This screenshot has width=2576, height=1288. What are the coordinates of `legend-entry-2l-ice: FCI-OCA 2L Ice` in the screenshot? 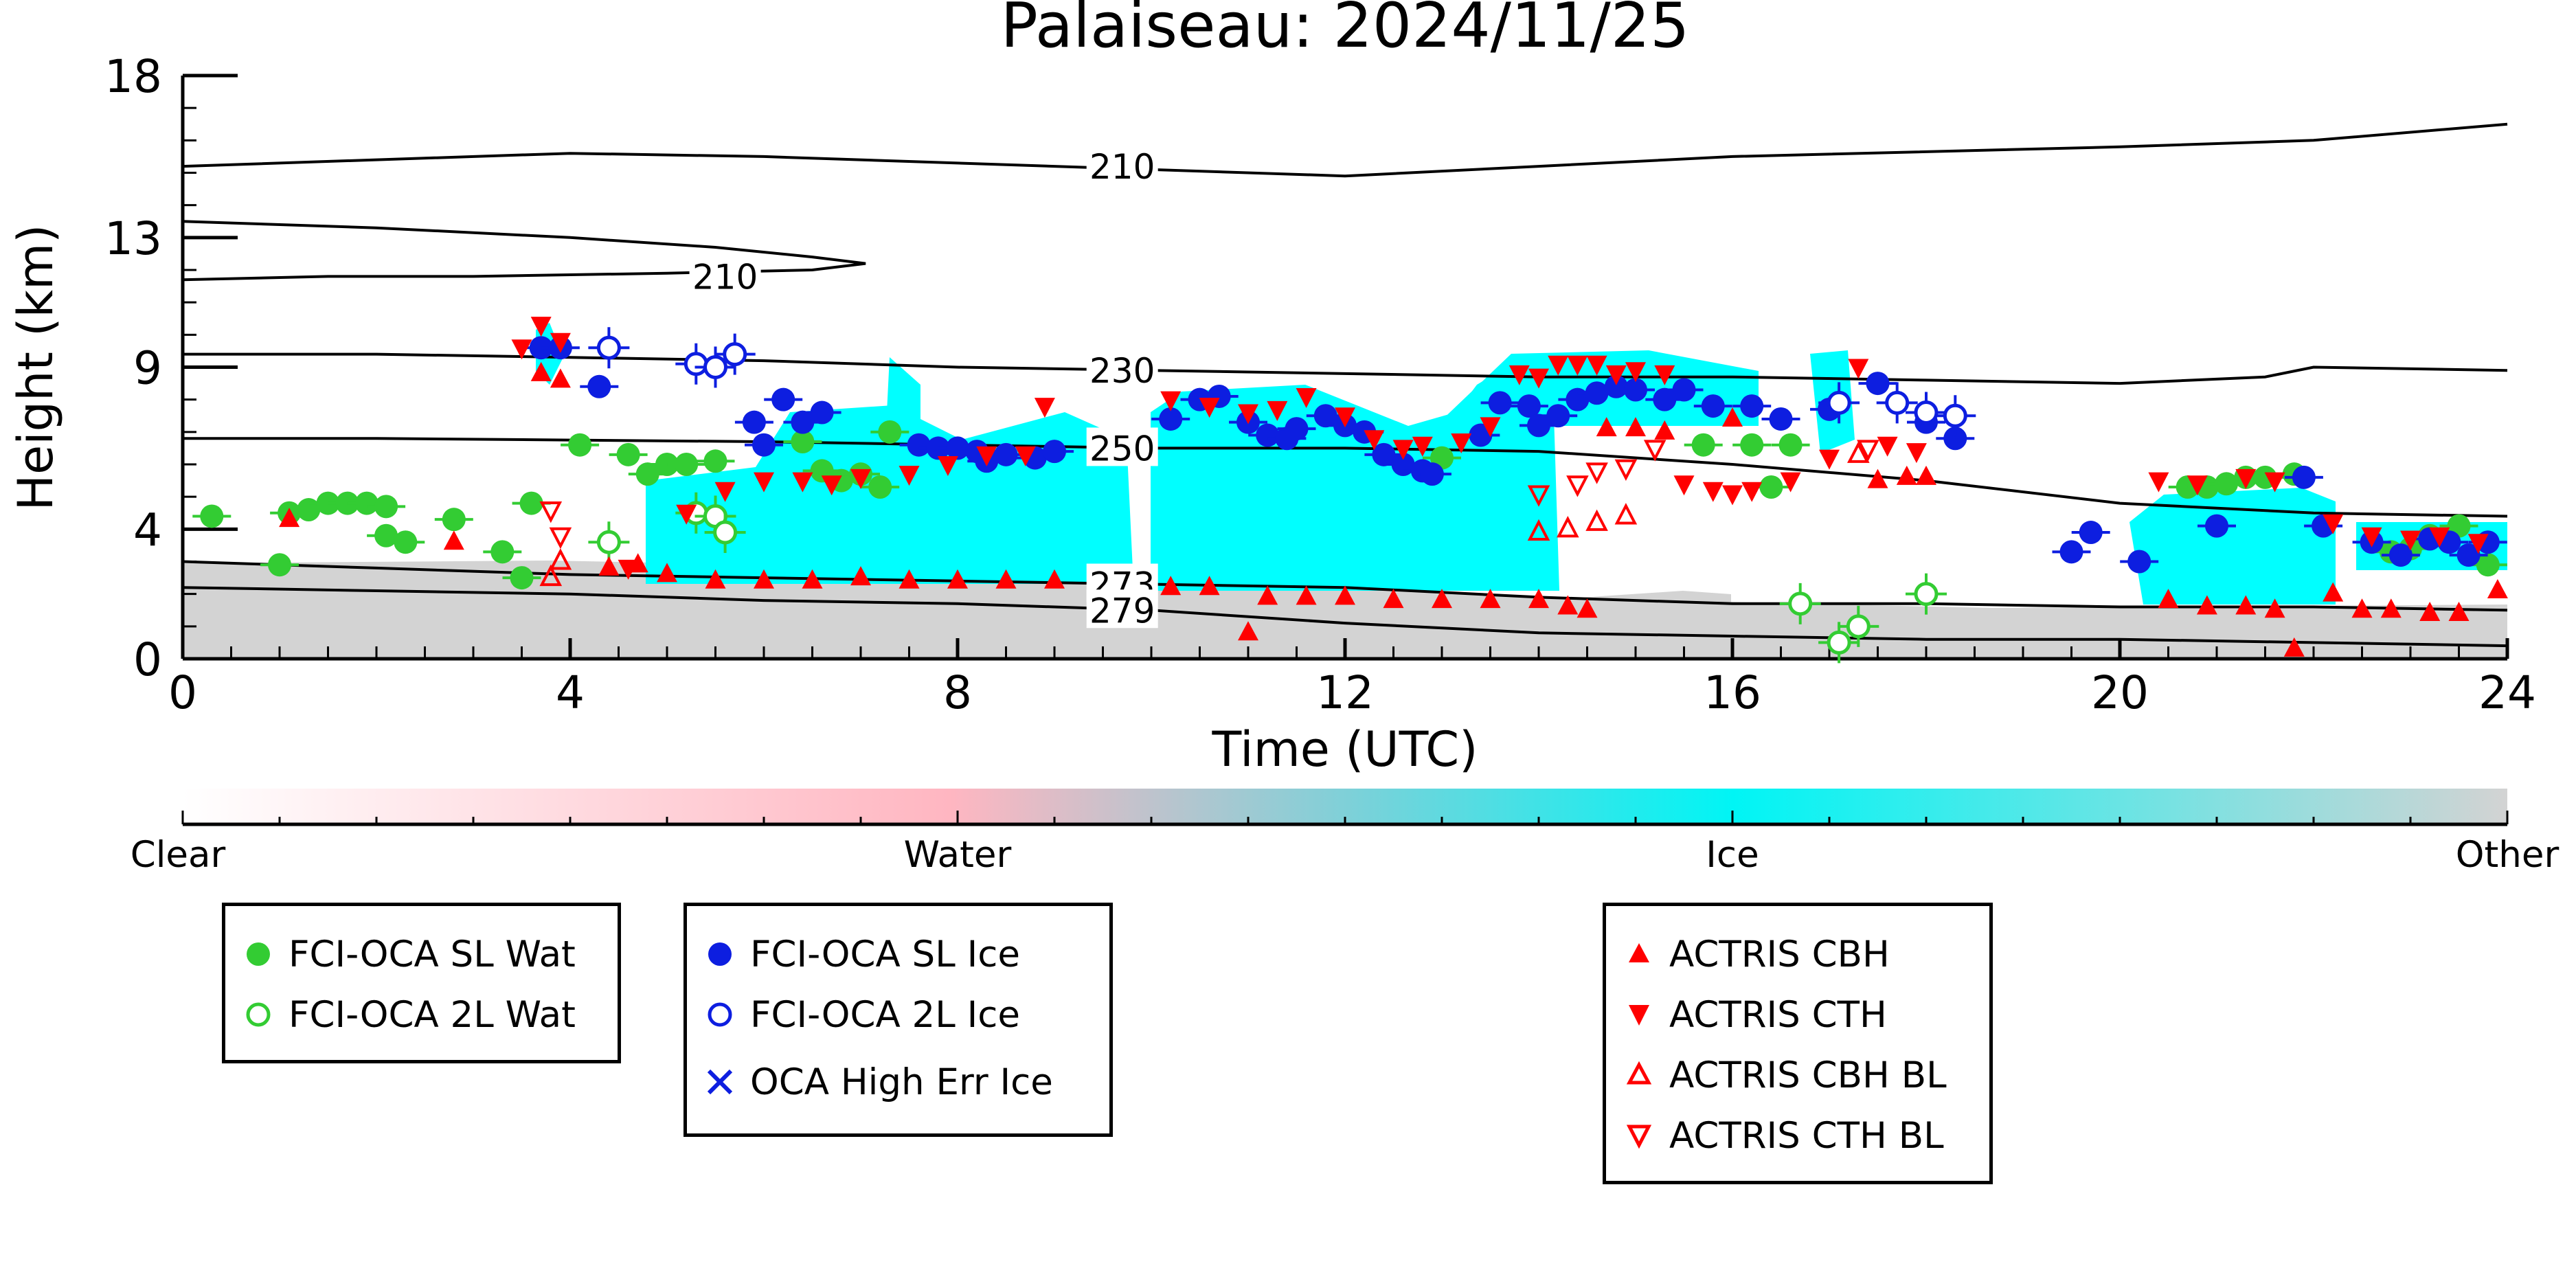 It's located at (853, 1015).